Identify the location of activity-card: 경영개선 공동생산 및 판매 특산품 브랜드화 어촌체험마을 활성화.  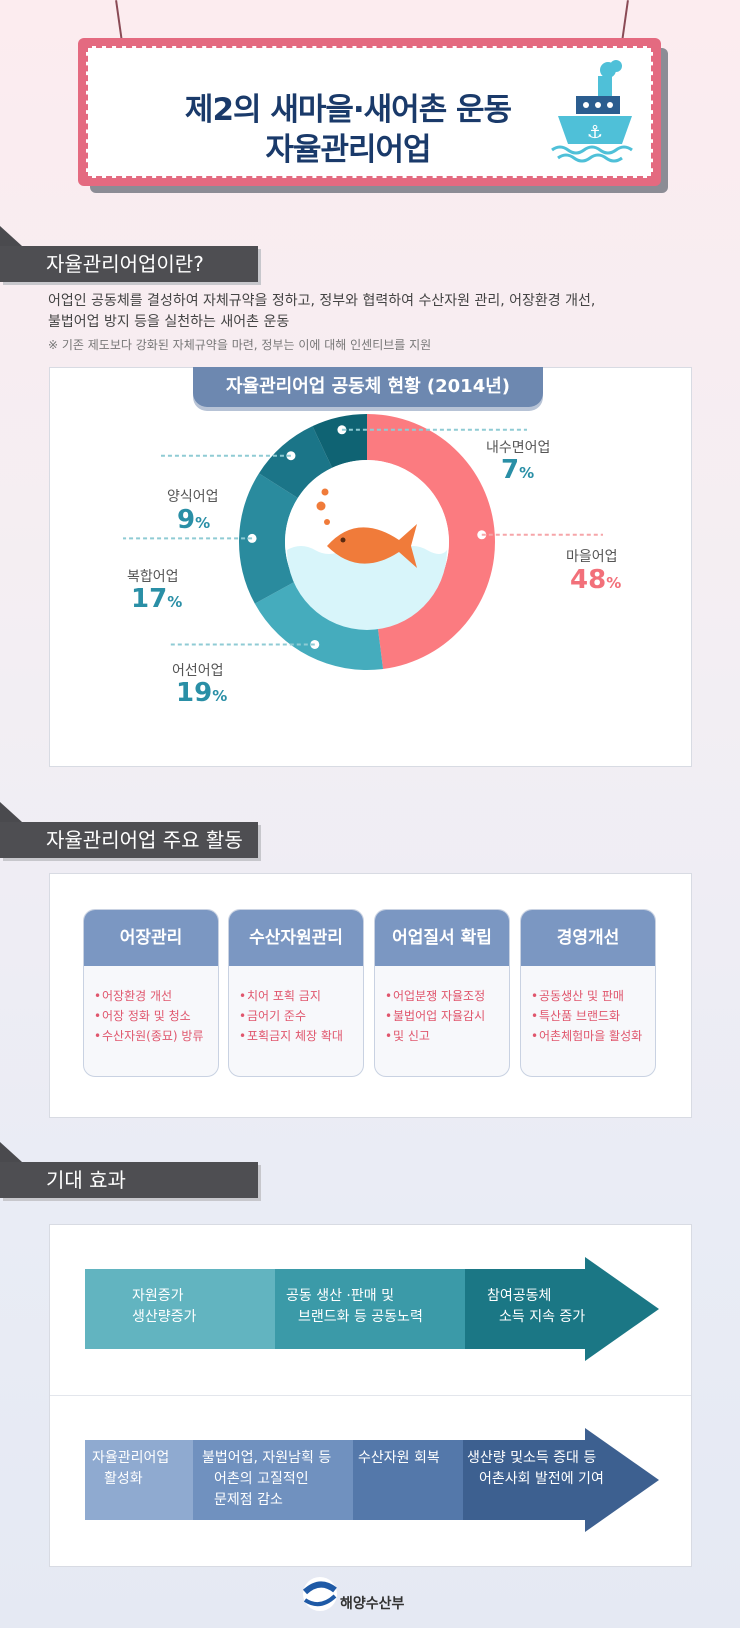
(588, 993).